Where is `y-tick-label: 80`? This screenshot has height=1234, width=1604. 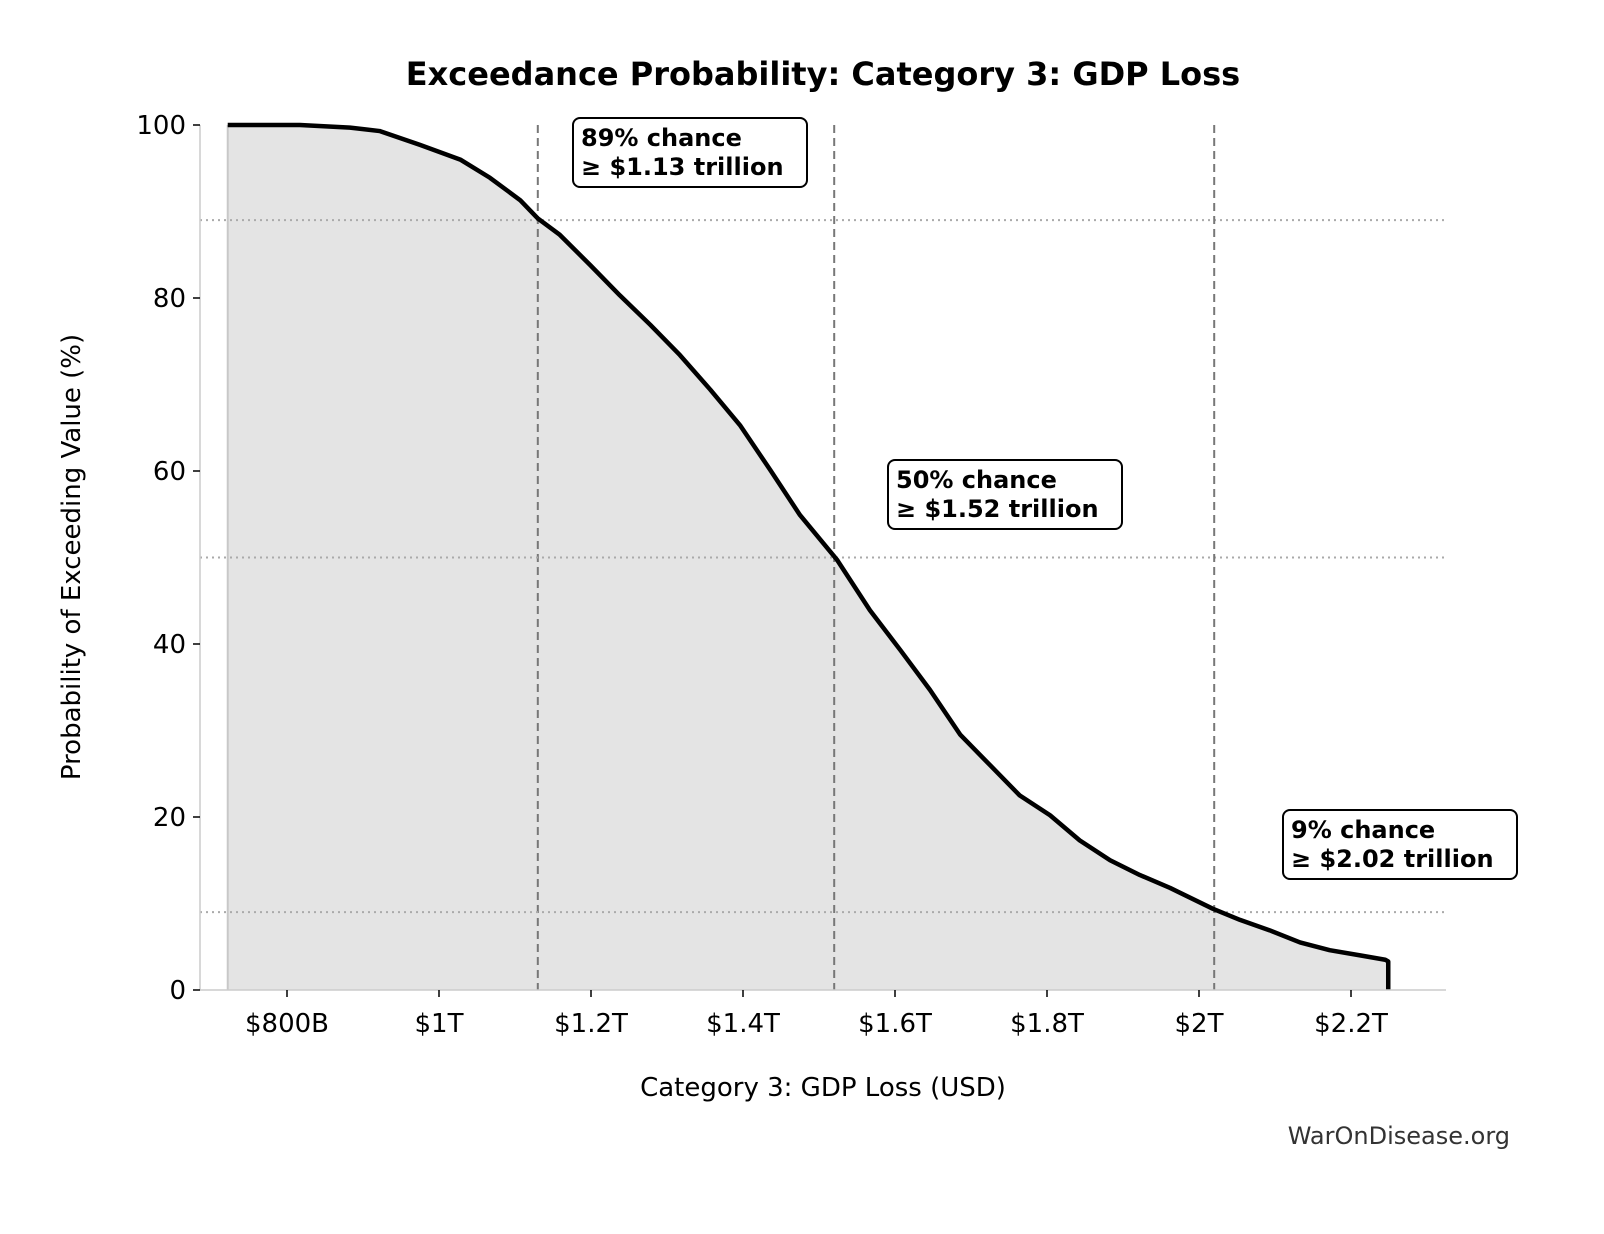 y-tick-label: 80 is located at coordinates (169, 299).